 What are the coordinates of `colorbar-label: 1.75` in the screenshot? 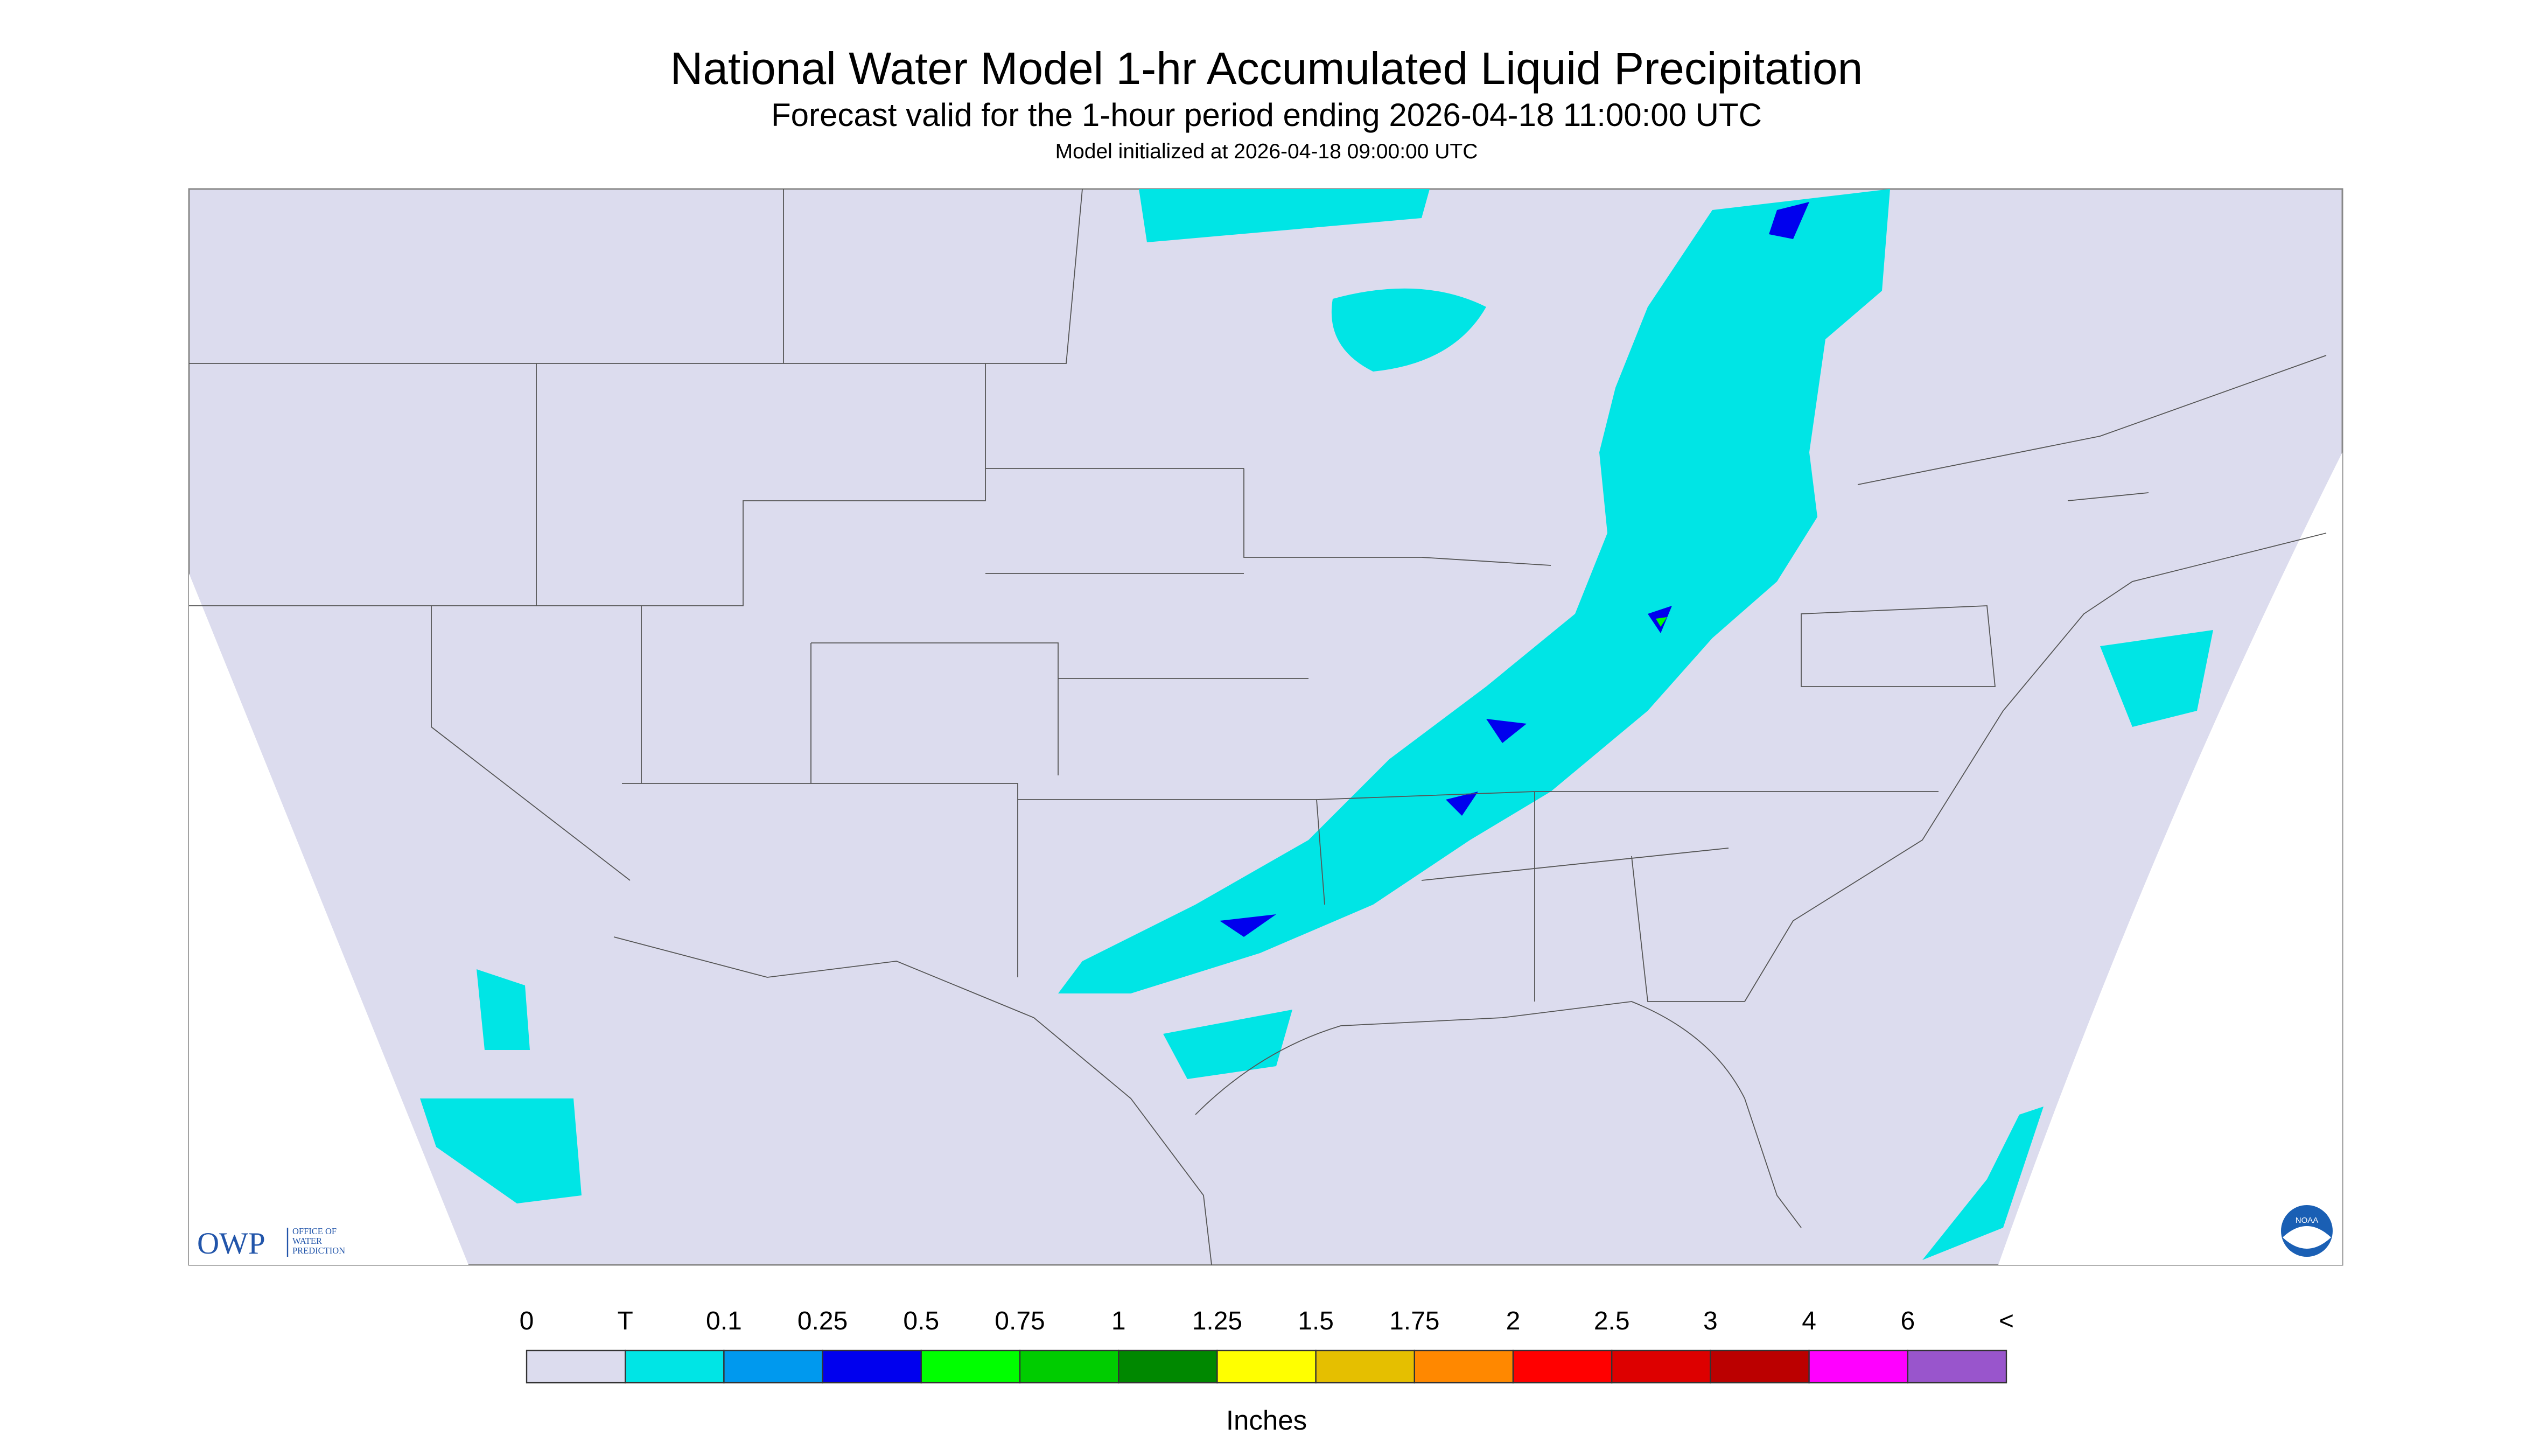 It's located at (1414, 1321).